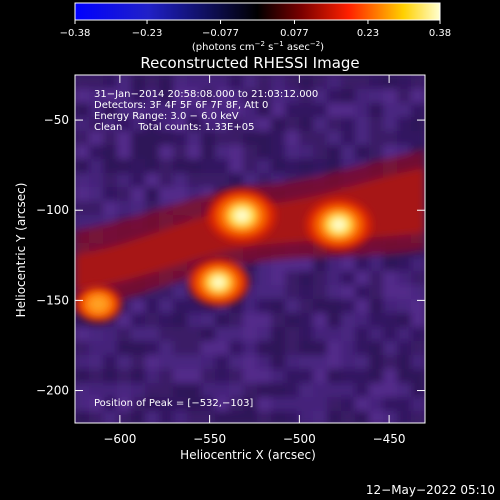 This screenshot has width=500, height=500. Describe the element at coordinates (220, 33) in the screenshot. I see `colorbar-tick-label: −0.077` at that location.